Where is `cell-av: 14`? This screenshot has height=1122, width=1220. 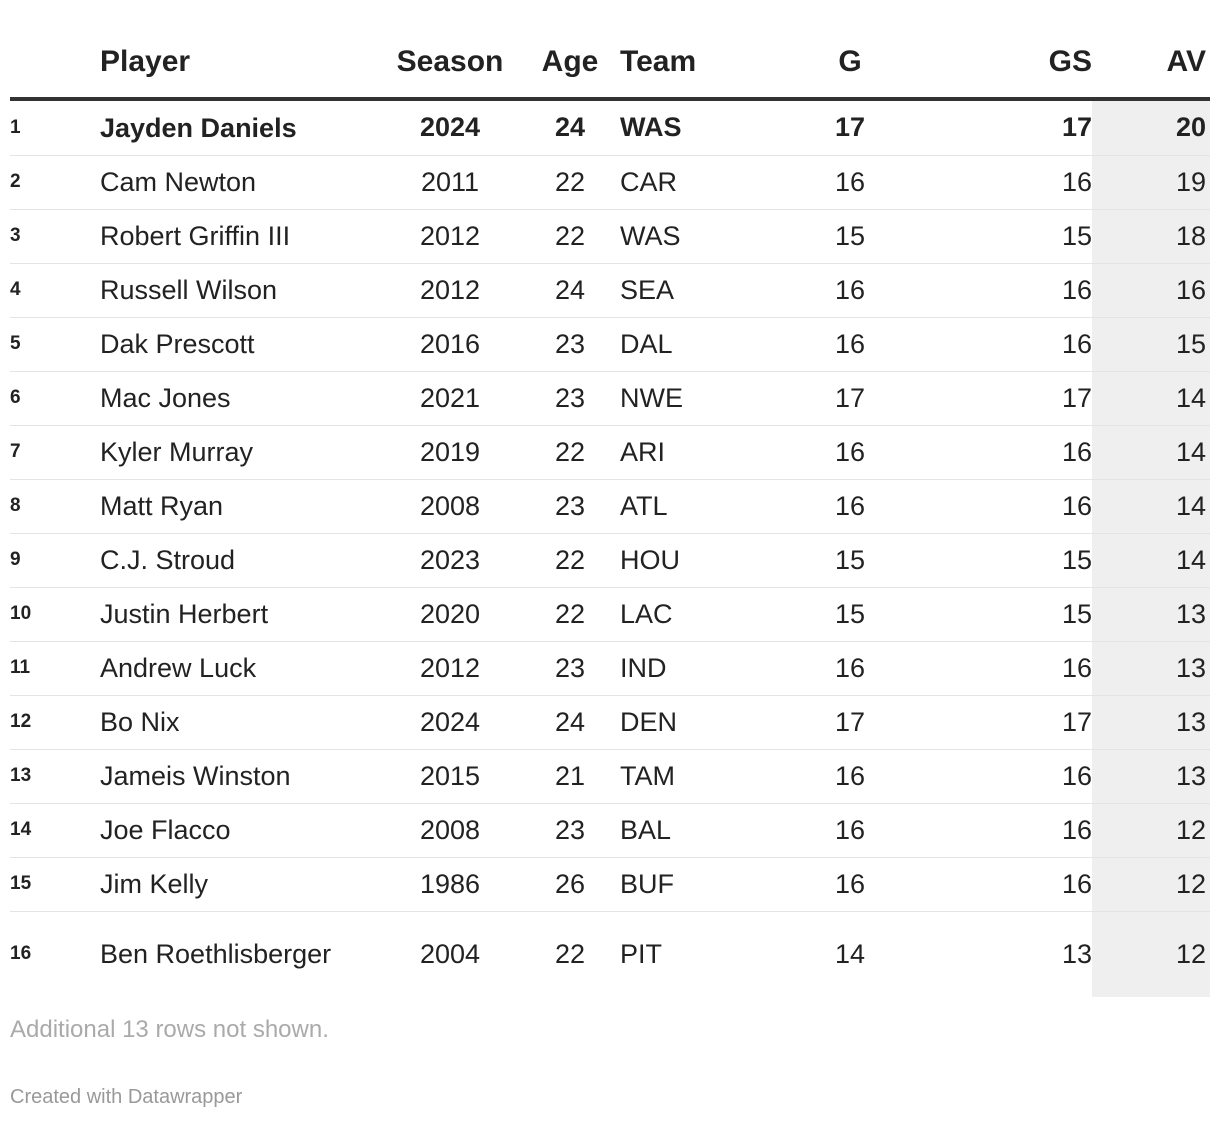 cell-av: 14 is located at coordinates (1151, 452).